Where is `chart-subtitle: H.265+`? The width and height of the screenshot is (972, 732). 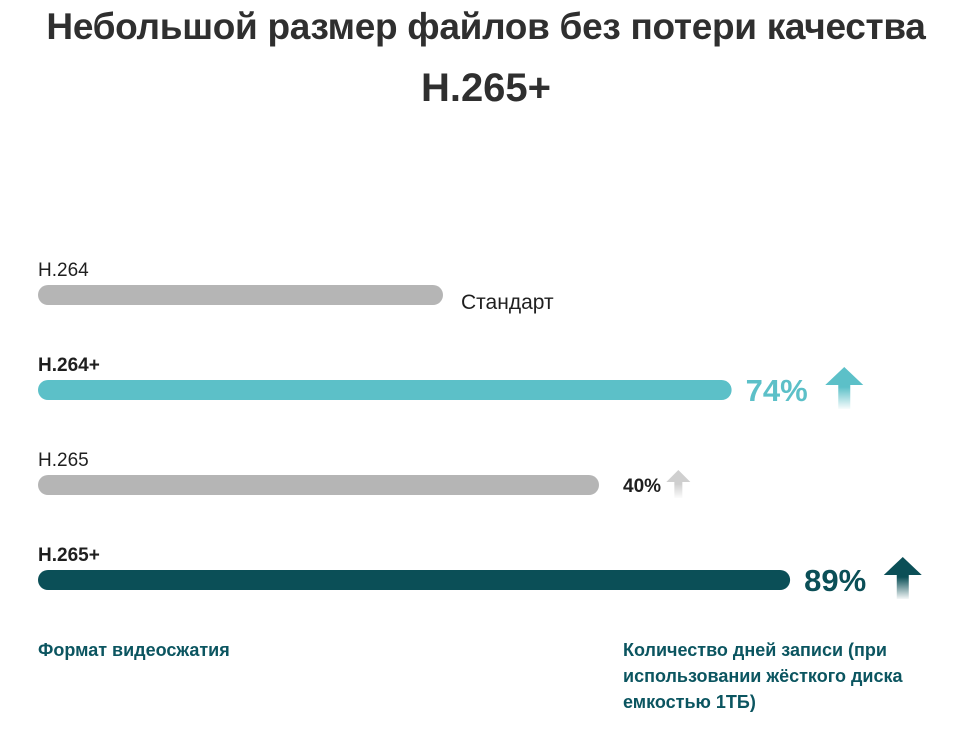
chart-subtitle: H.265+ is located at coordinates (486, 88).